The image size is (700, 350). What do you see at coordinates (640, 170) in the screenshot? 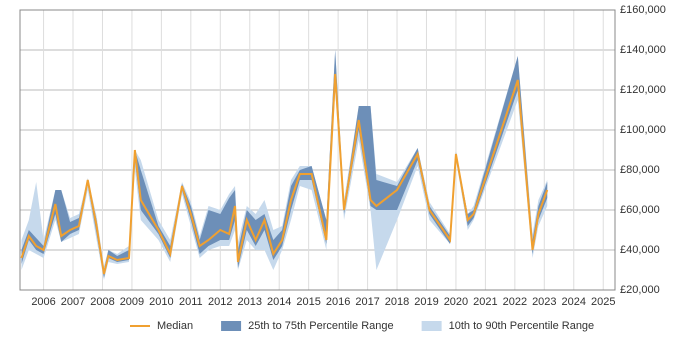
I see `y-tick-label: £80,000` at bounding box center [640, 170].